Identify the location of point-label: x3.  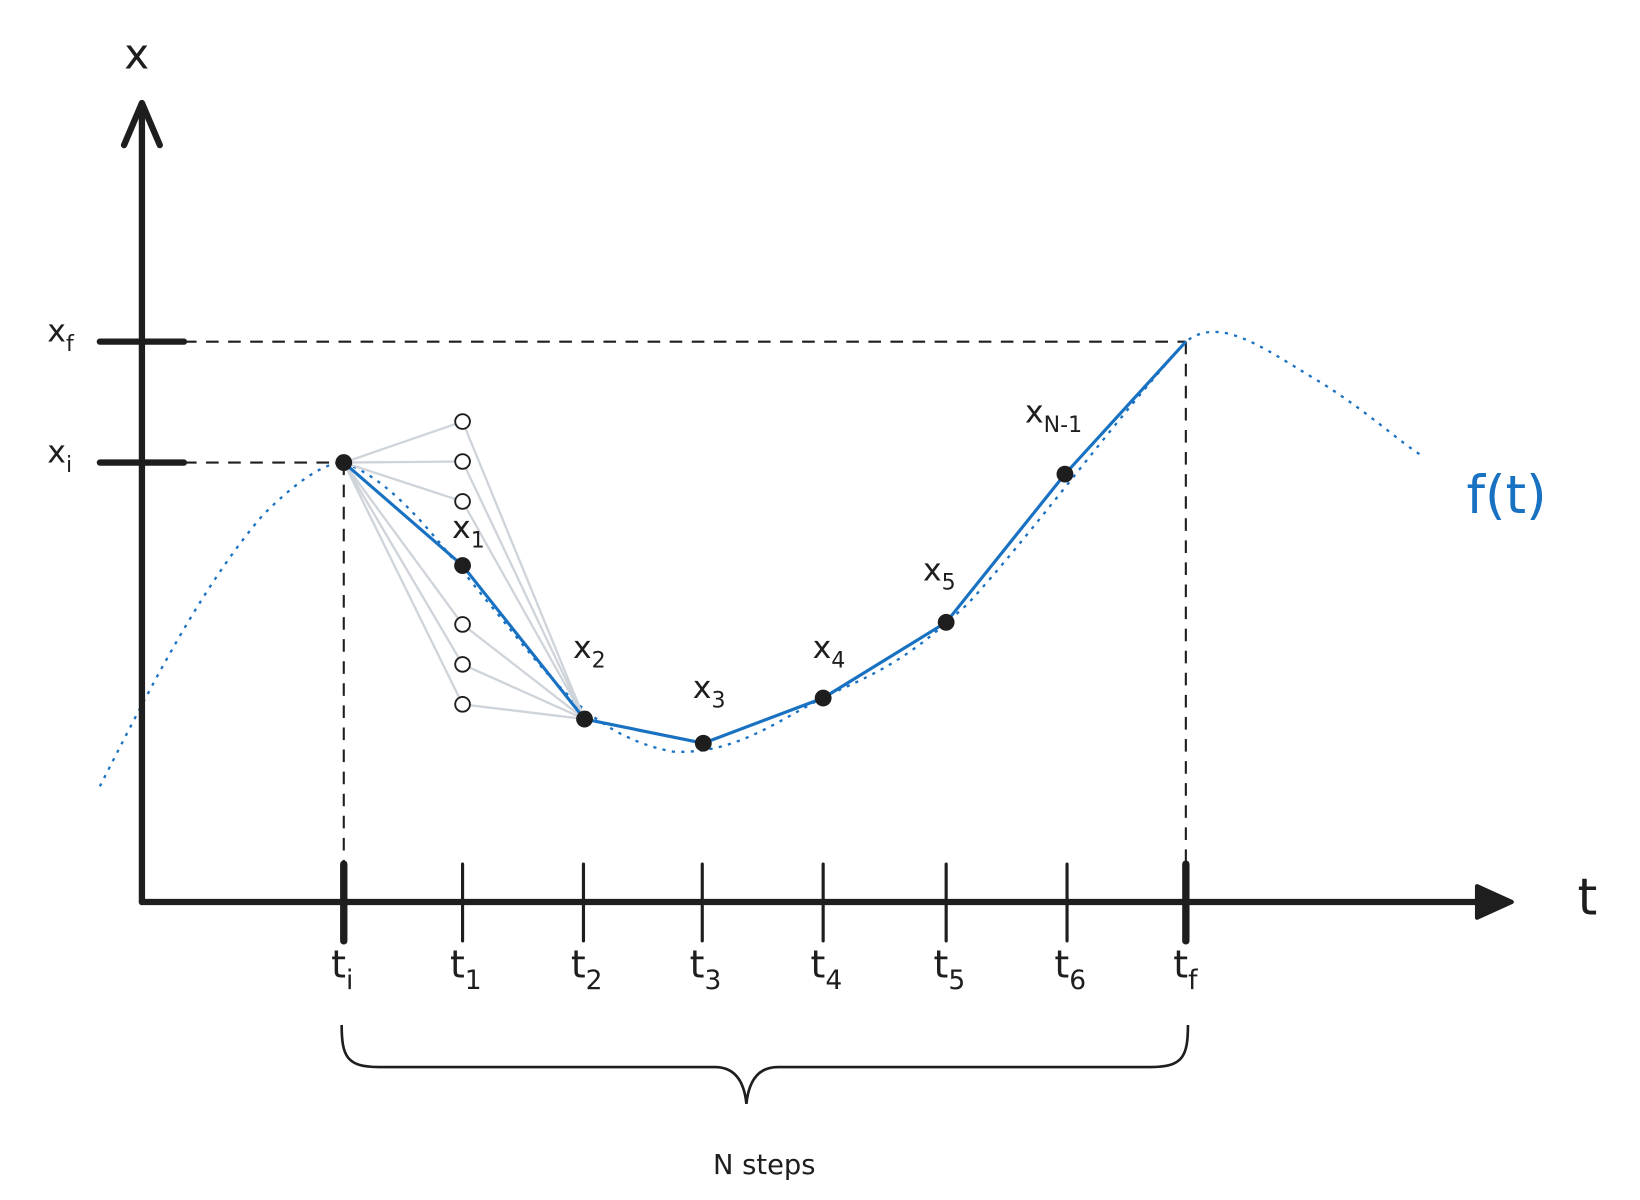
(709, 691).